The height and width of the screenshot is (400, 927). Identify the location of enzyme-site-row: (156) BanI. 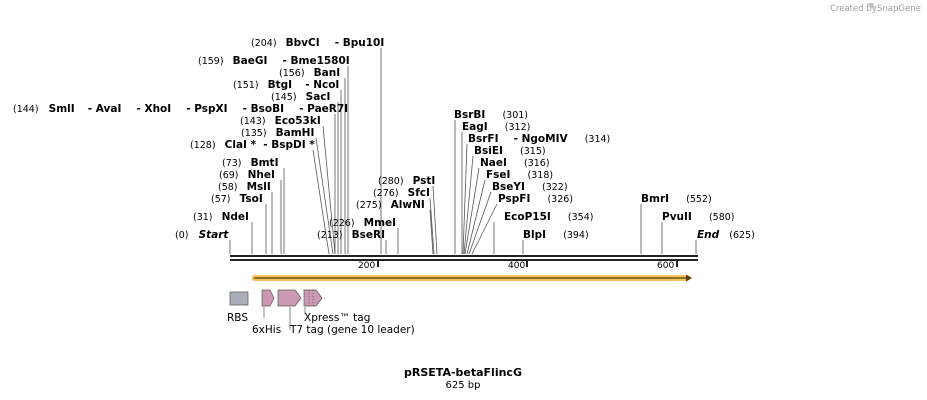
(309, 70).